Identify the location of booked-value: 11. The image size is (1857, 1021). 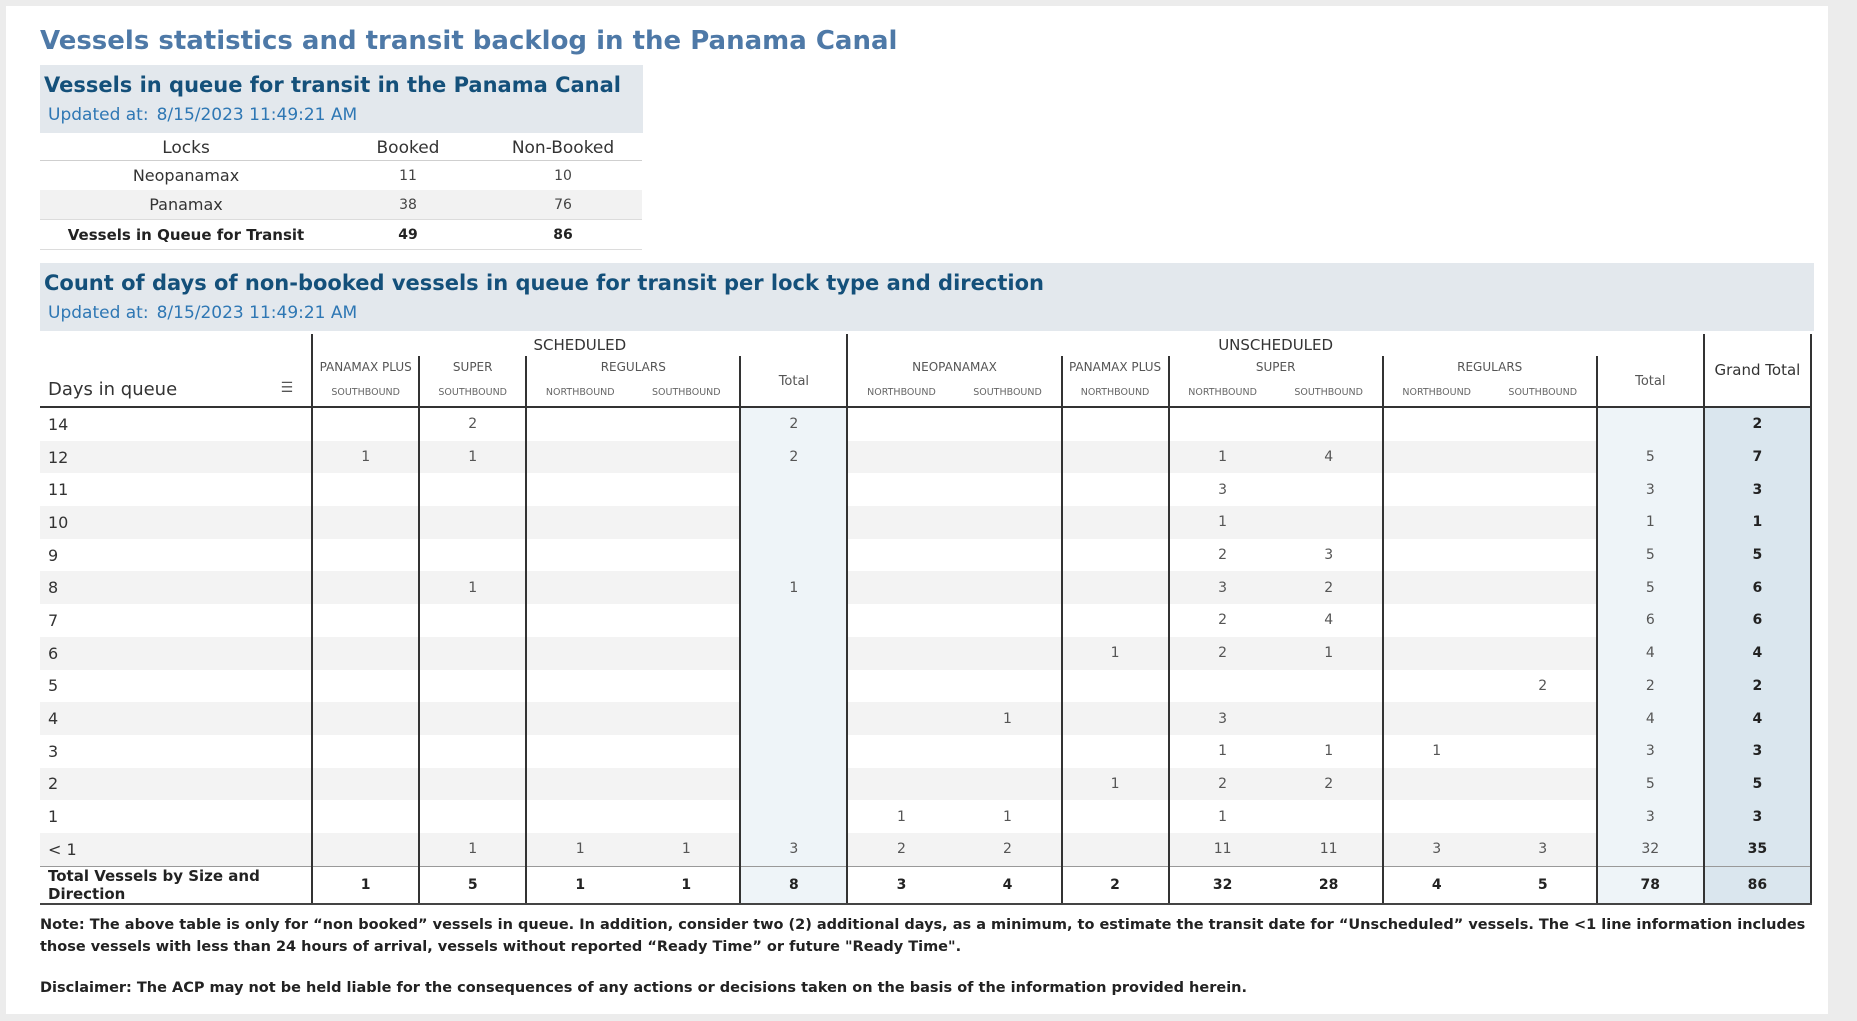
(408, 175).